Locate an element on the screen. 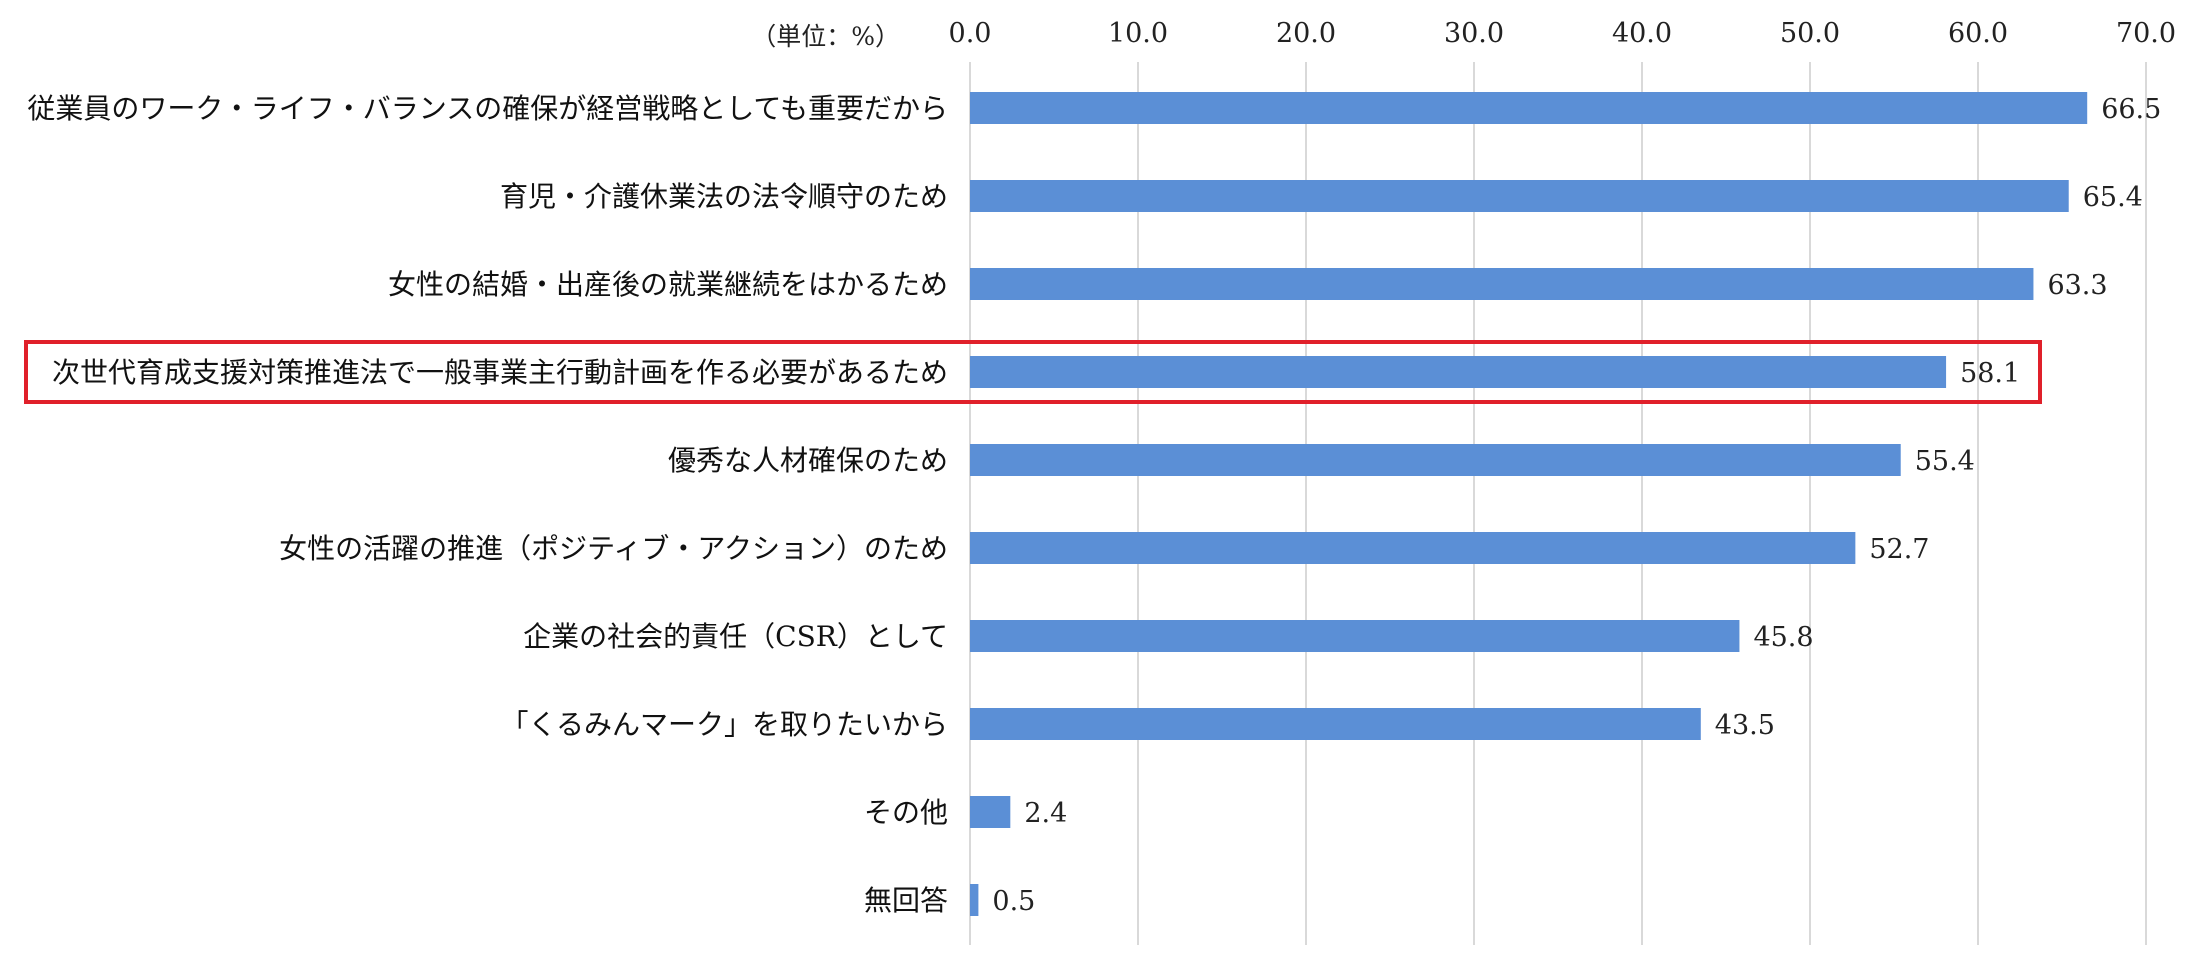 This screenshot has height=953, width=2209. unit-label: （単位：%） is located at coordinates (825, 36).